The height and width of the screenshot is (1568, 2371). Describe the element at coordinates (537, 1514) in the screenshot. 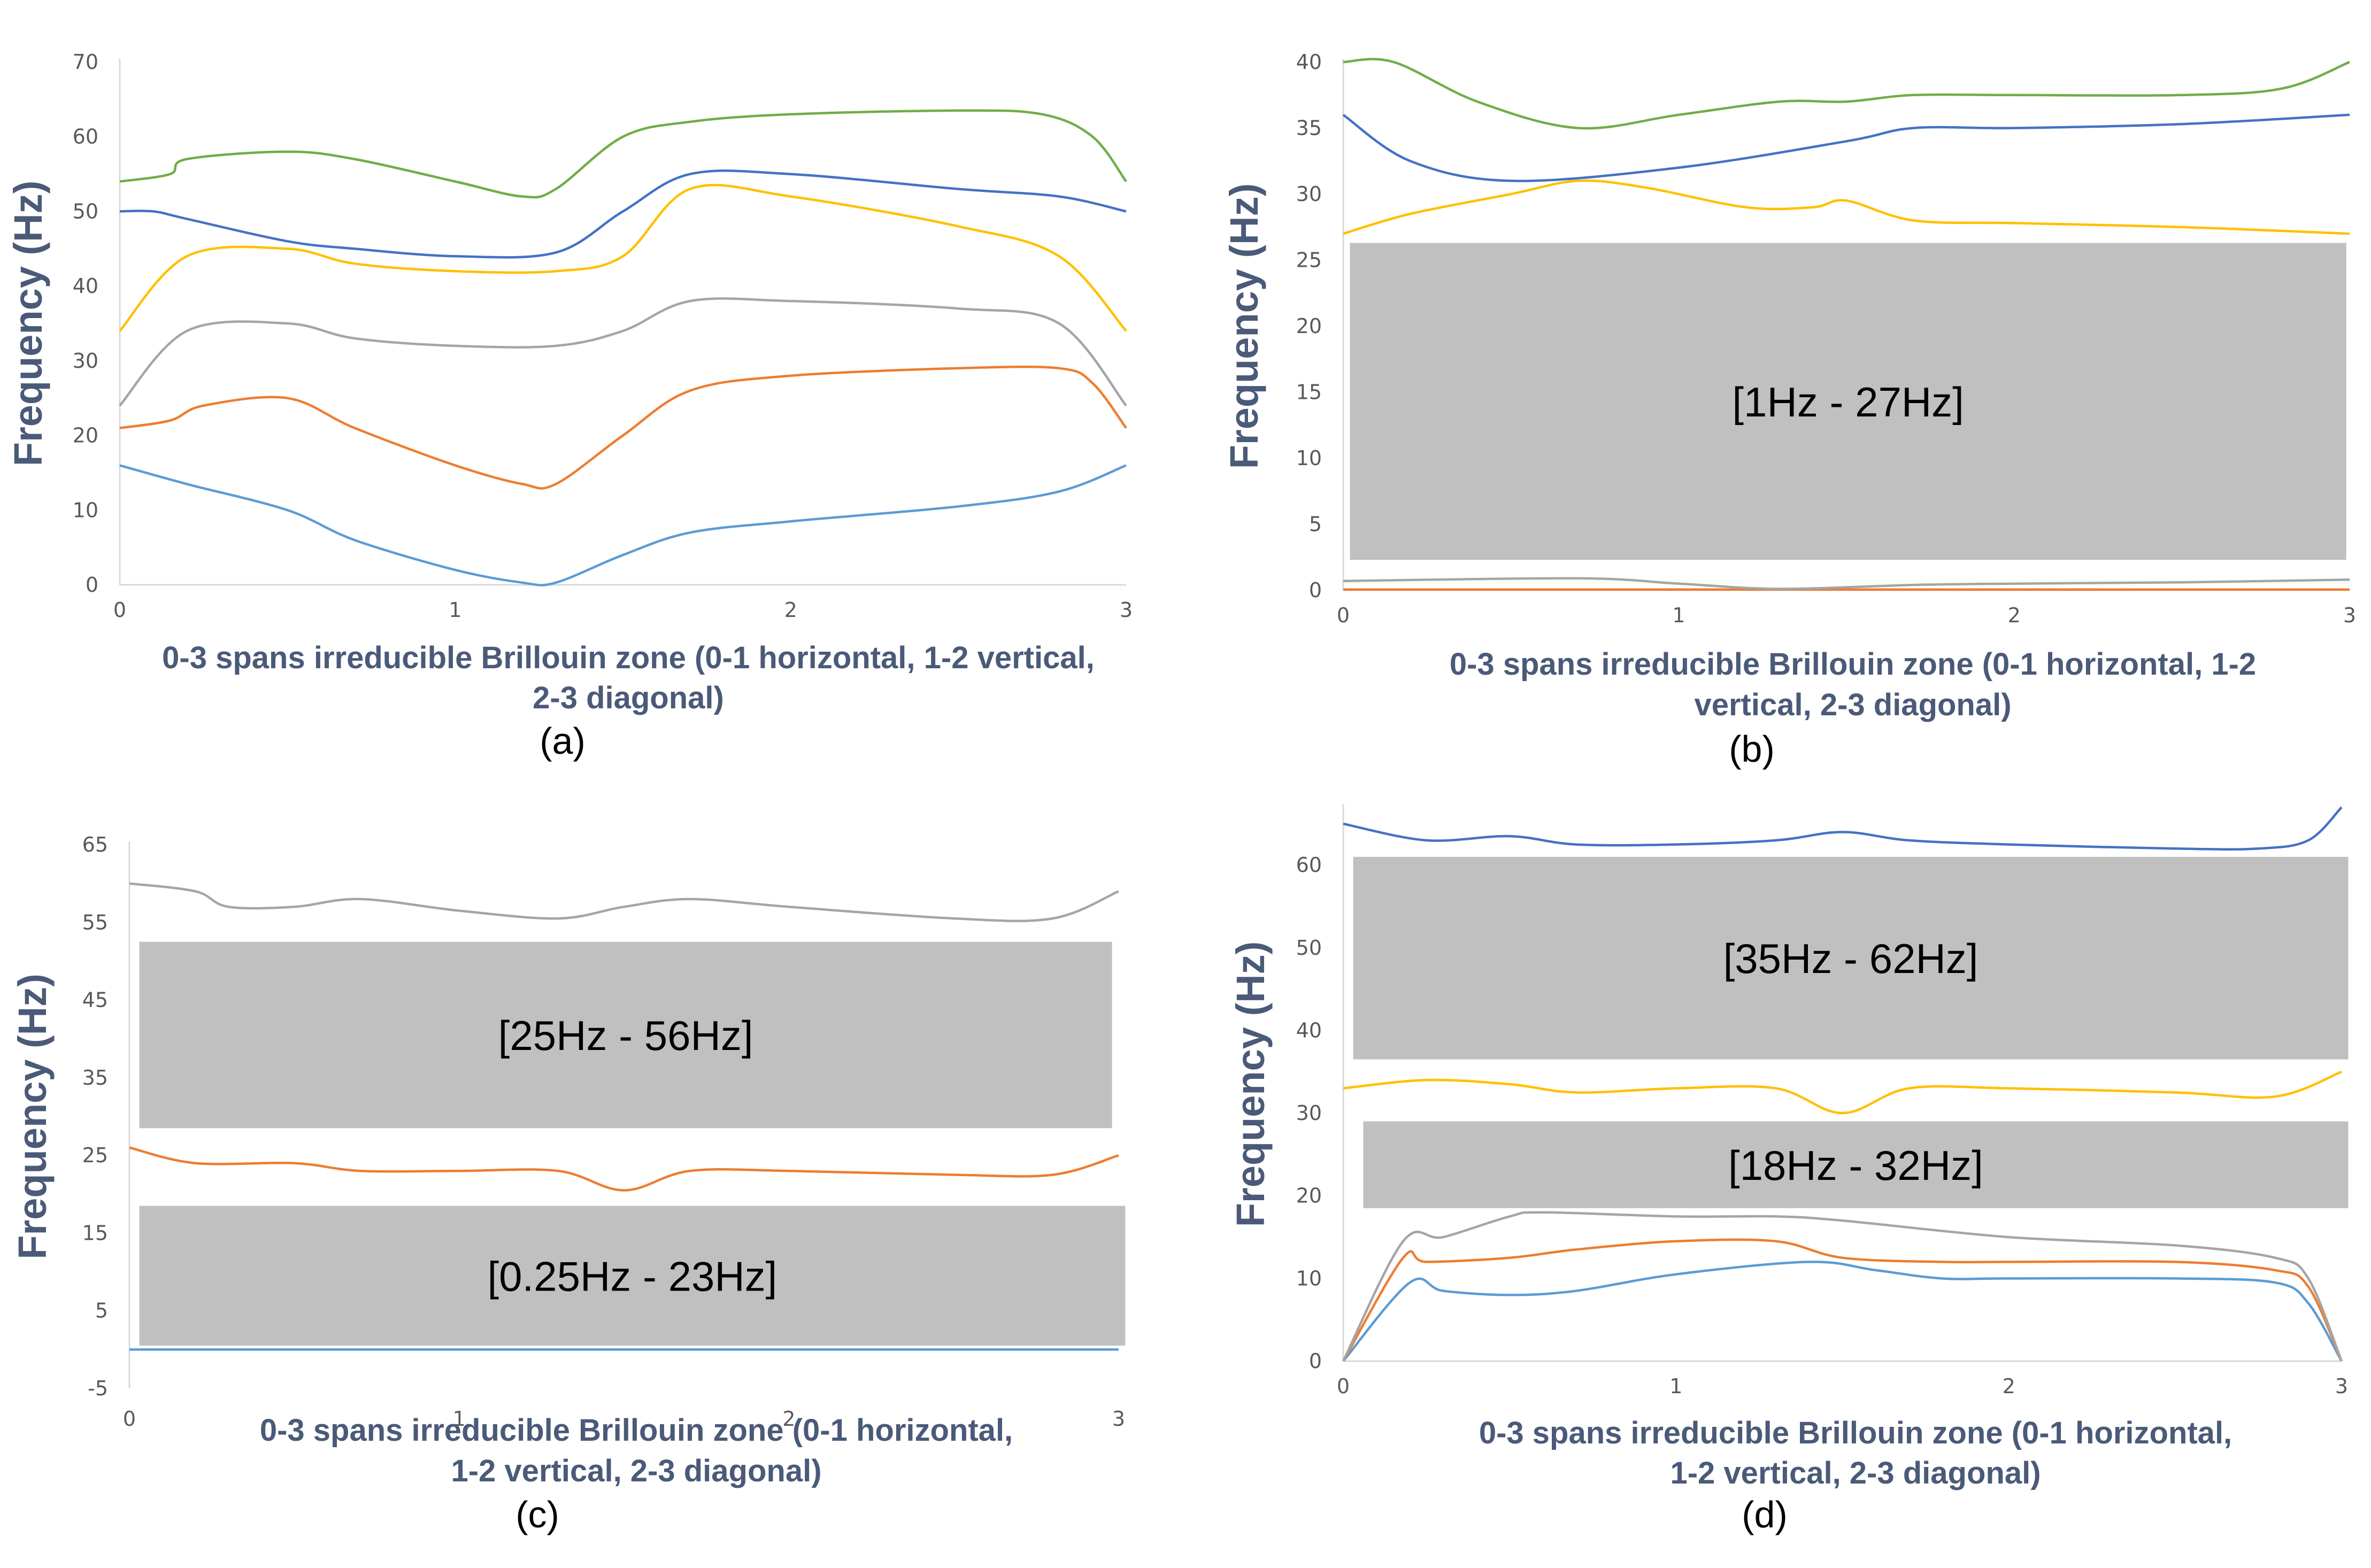

I see `panel-label: (c)` at that location.